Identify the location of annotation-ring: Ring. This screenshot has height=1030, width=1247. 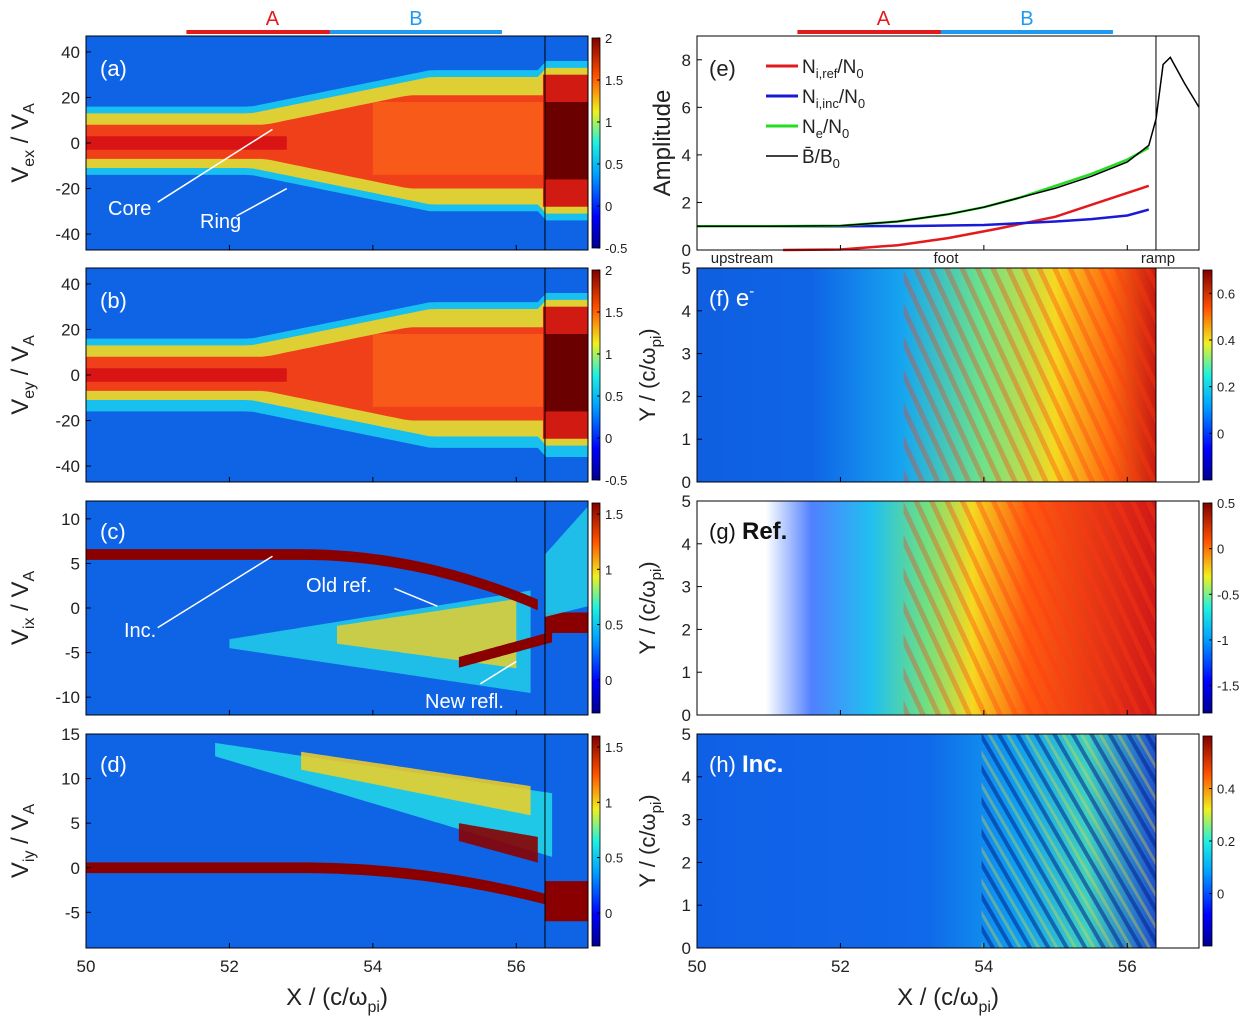
(220, 222).